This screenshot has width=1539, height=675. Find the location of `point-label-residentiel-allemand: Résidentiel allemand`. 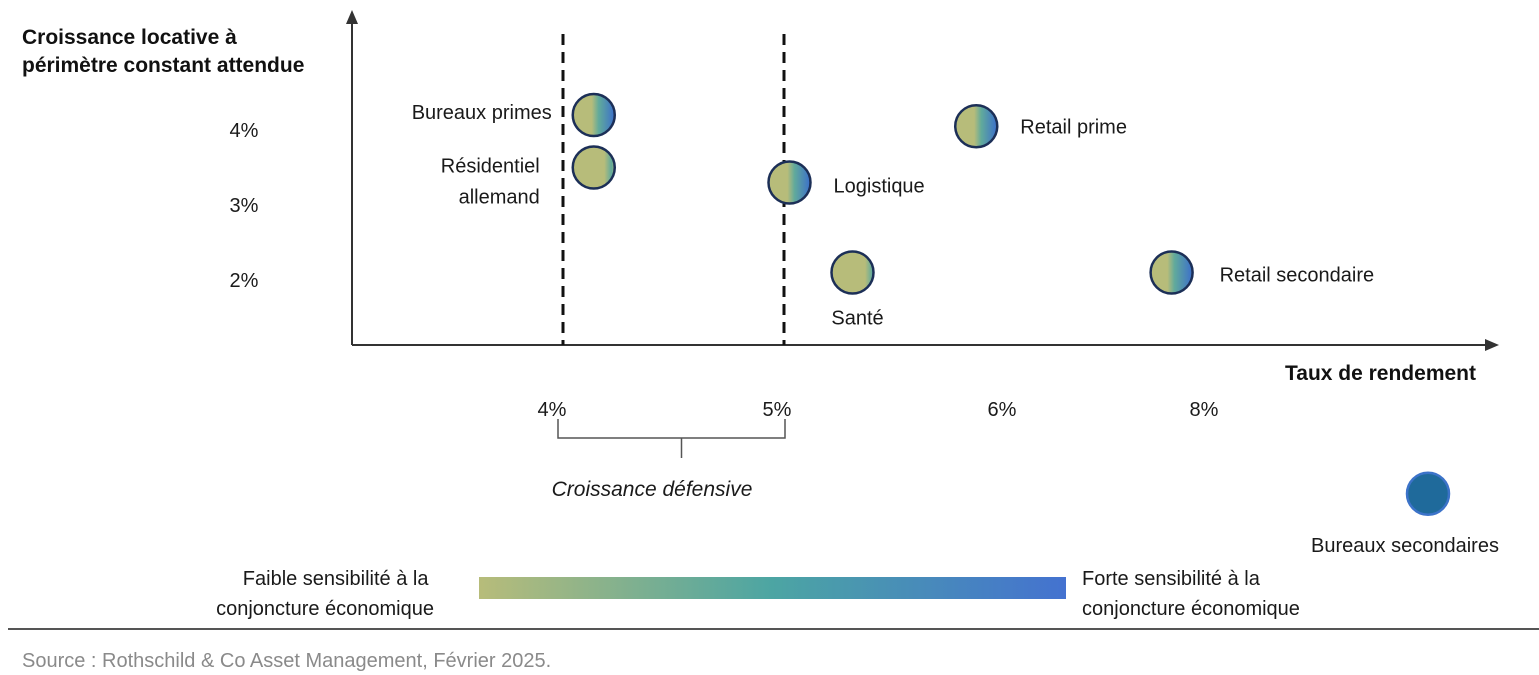

point-label-residentiel-allemand: Résidentiel allemand is located at coordinates (490, 182).